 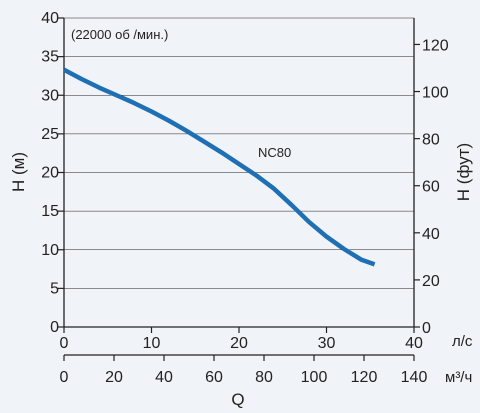 I want to click on x-bottom-tick-label: 0, so click(x=64, y=377).